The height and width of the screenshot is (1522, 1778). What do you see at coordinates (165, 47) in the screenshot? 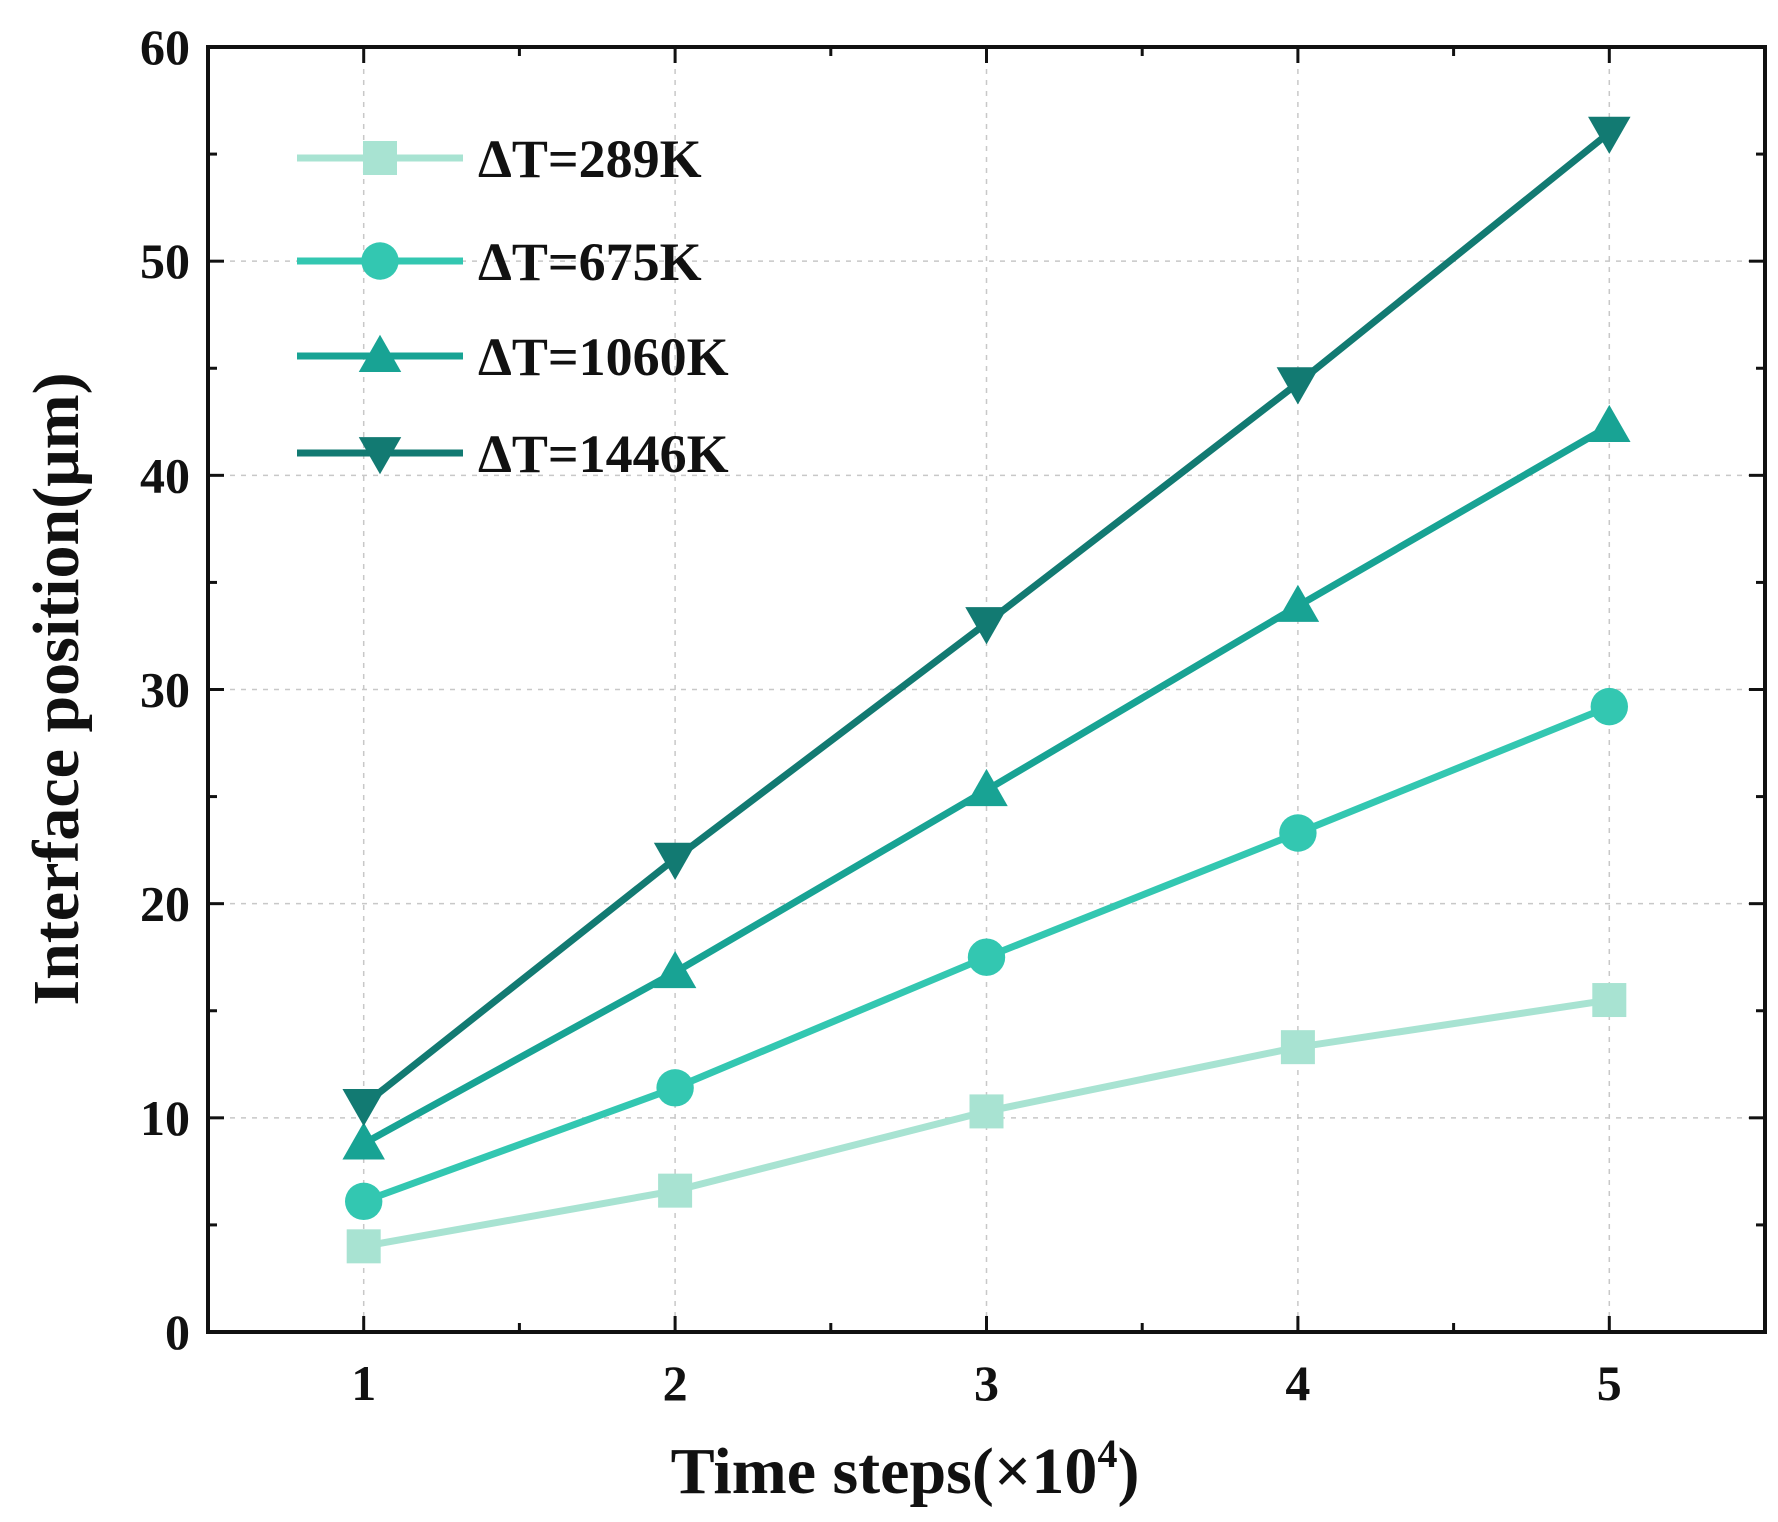
I see `y-tick-label: 60` at bounding box center [165, 47].